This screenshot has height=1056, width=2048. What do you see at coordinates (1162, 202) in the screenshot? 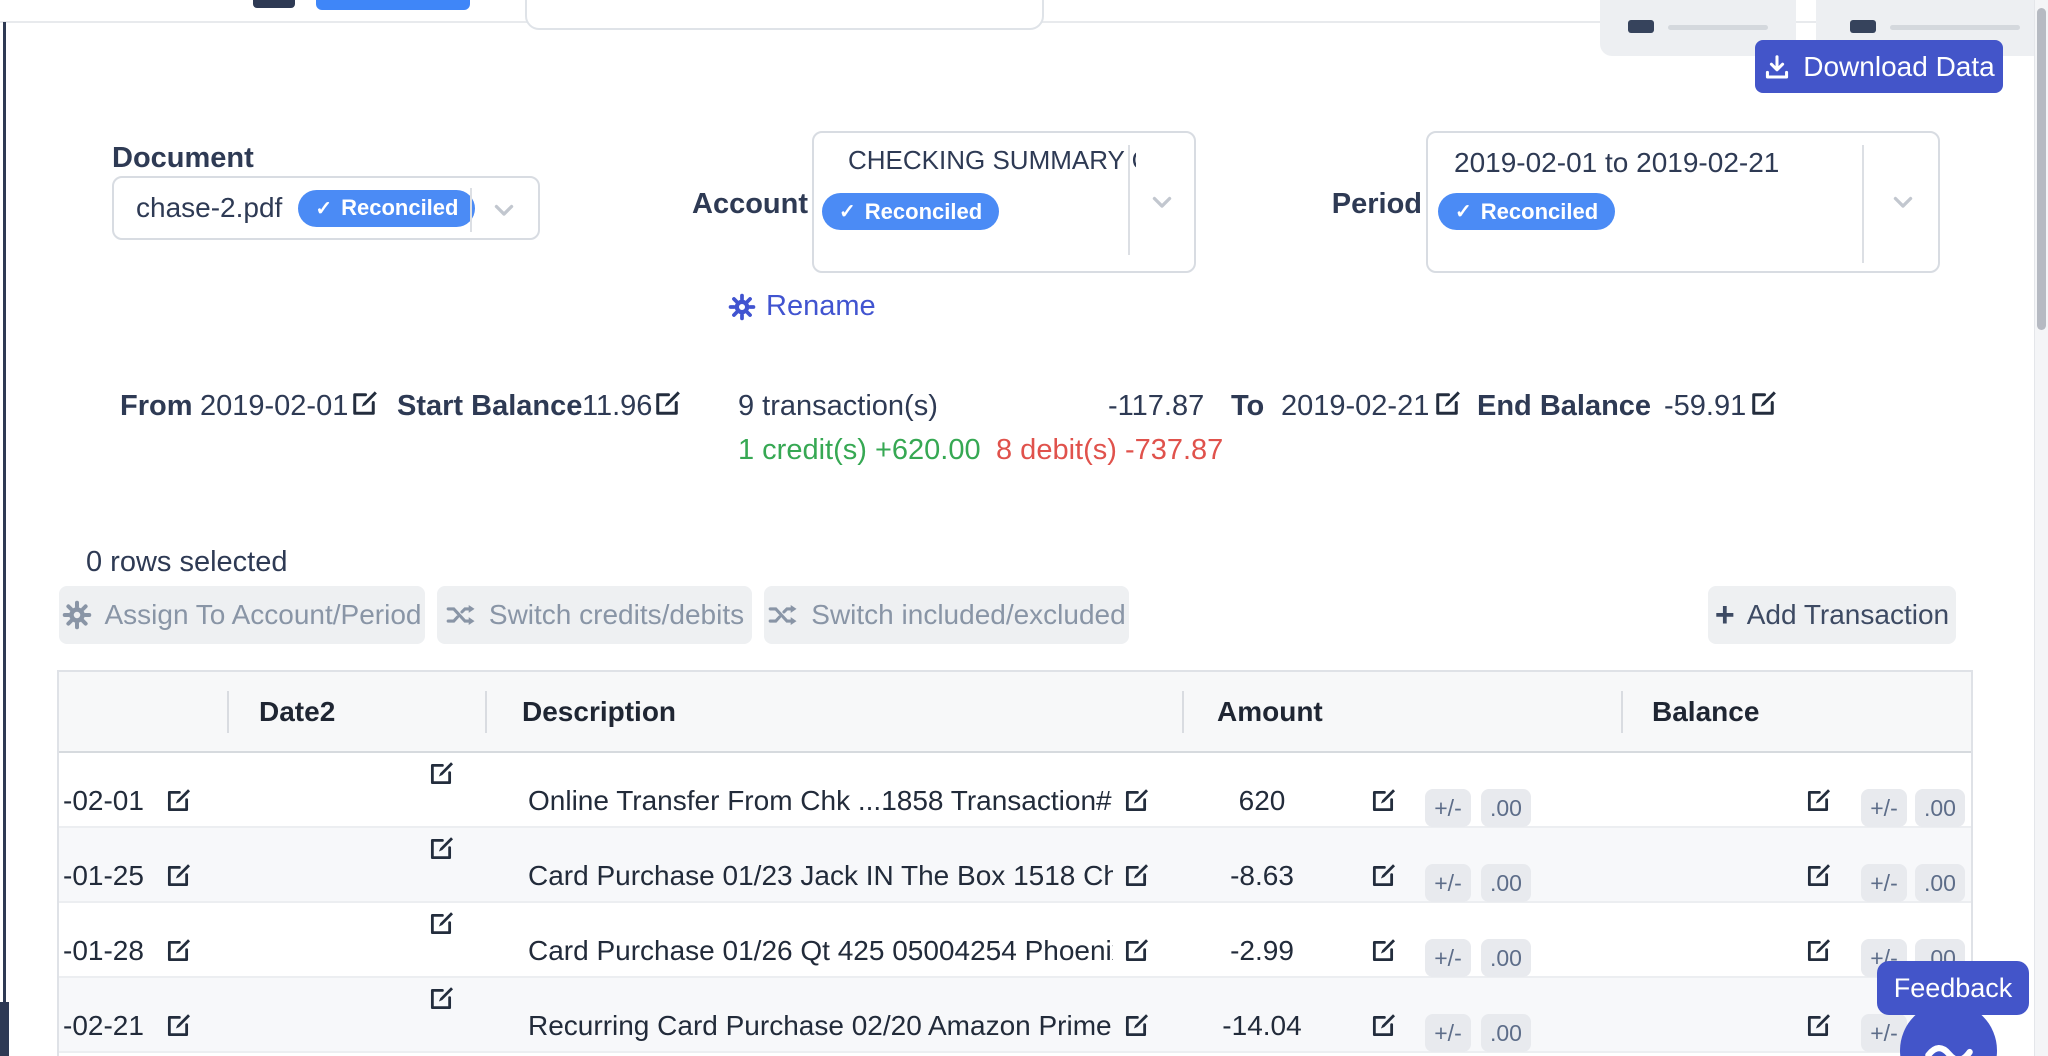
I see `chevron-down-icon` at bounding box center [1162, 202].